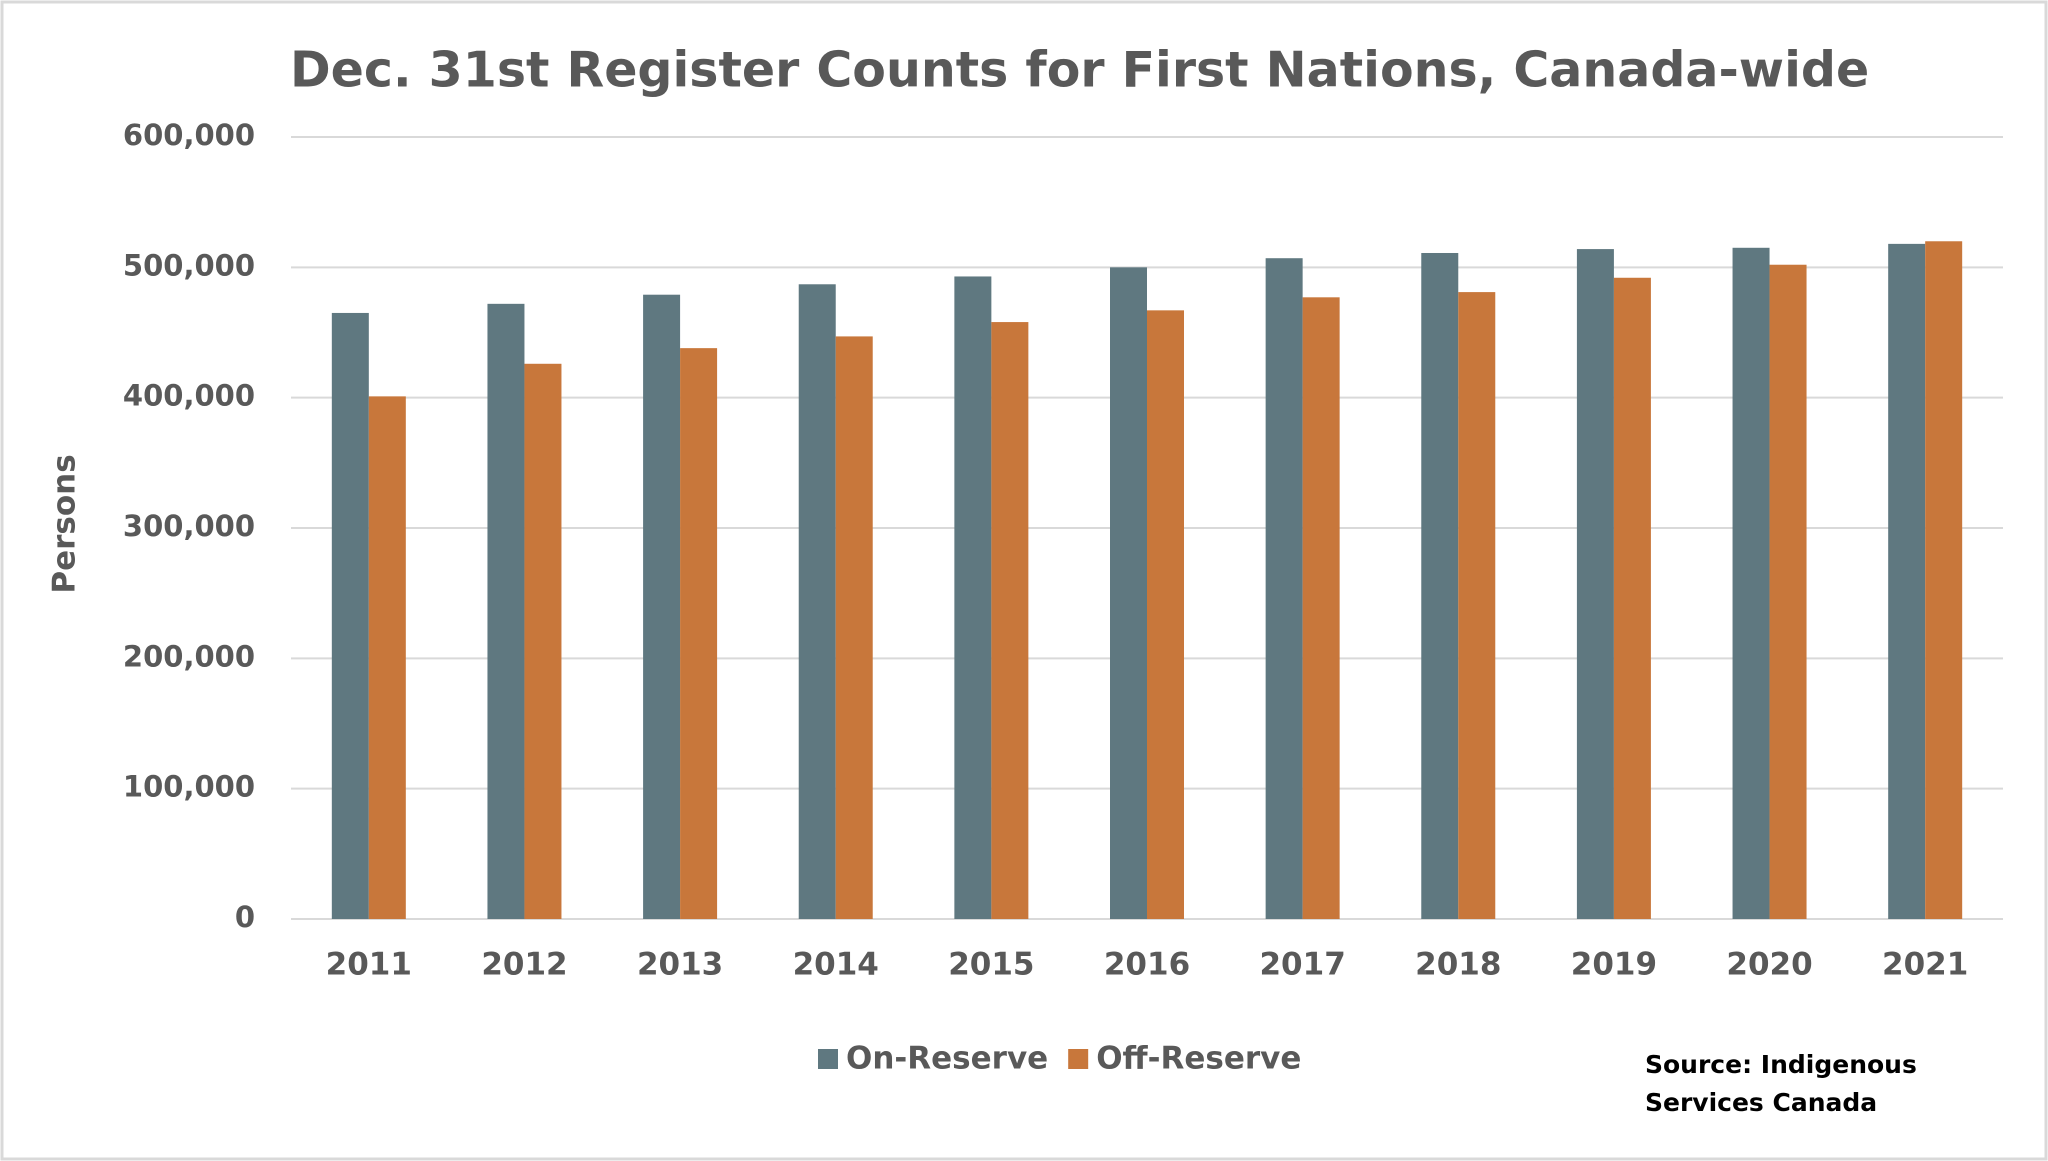  I want to click on x-tick-label: 2016, so click(1147, 965).